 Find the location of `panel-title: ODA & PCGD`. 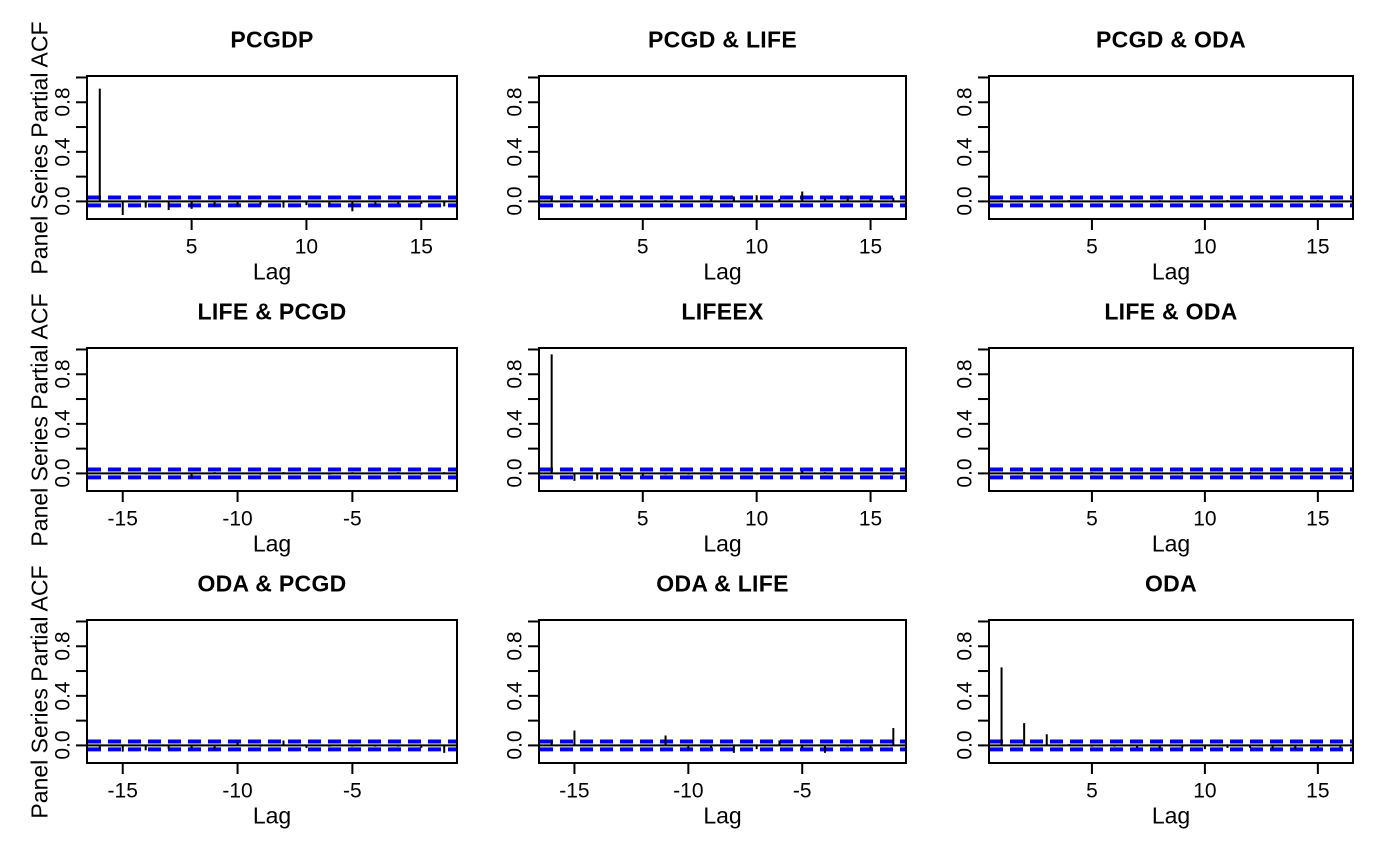

panel-title: ODA & PCGD is located at coordinates (272, 583).